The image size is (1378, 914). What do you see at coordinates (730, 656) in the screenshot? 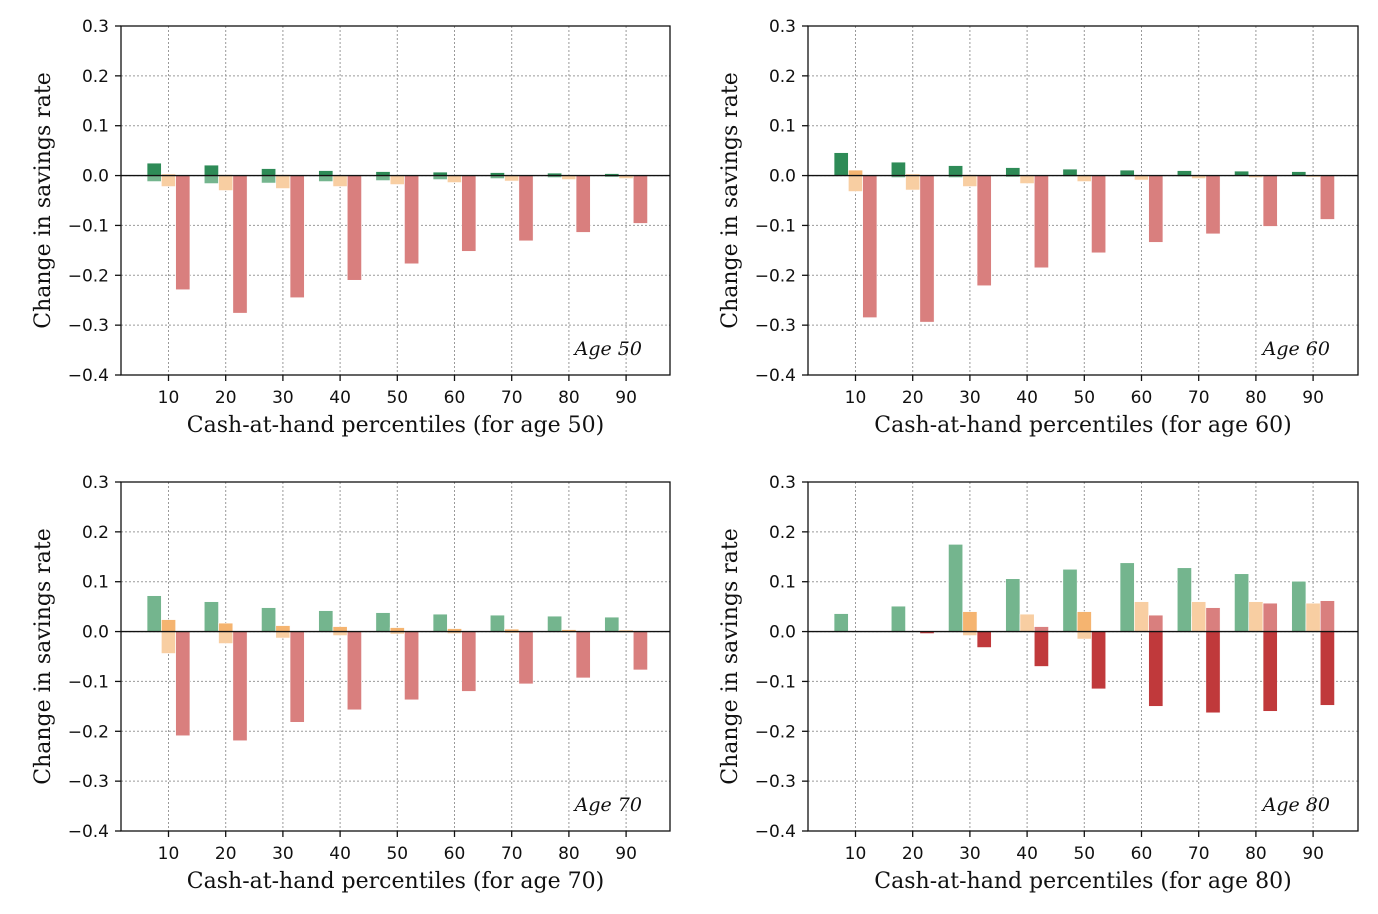
I see `y-axis-title: Change in savings rate` at bounding box center [730, 656].